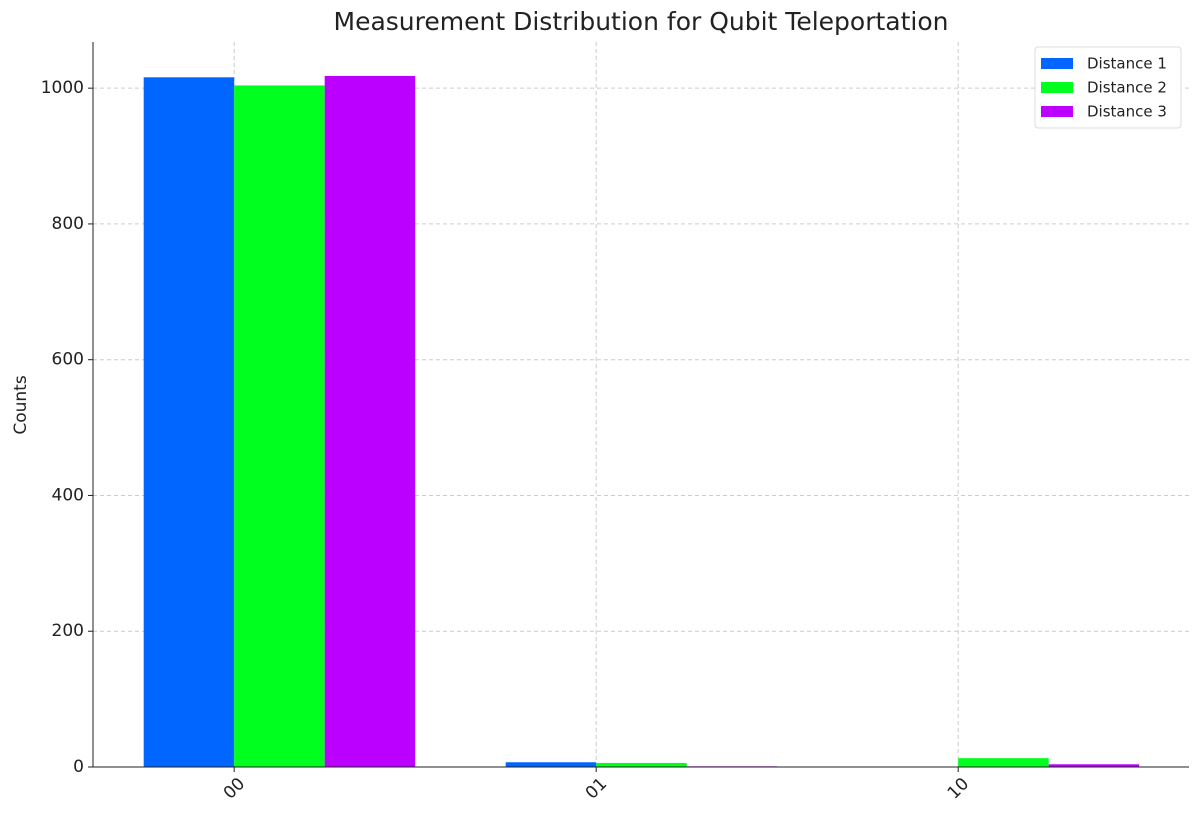 This screenshot has height=816, width=1200. I want to click on y-tick-label: 800, so click(68, 224).